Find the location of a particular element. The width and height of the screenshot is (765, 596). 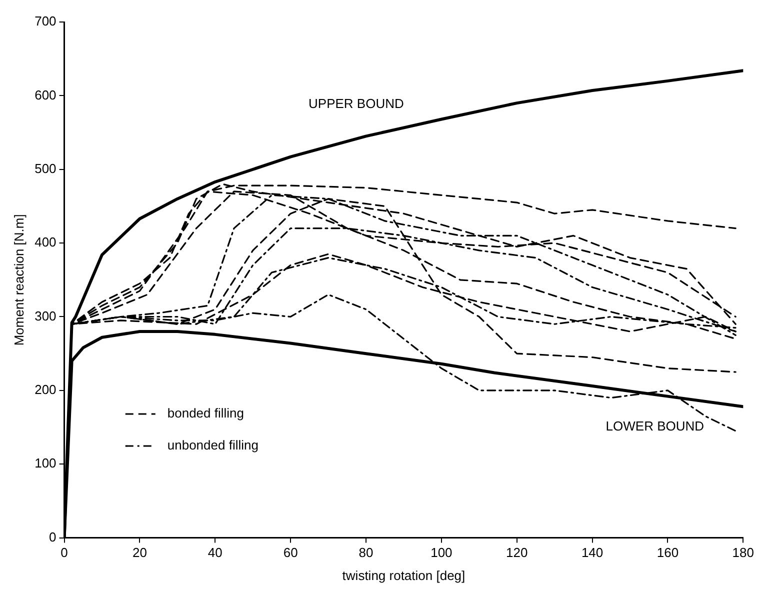

y-tick-label: 700 is located at coordinates (45, 21).